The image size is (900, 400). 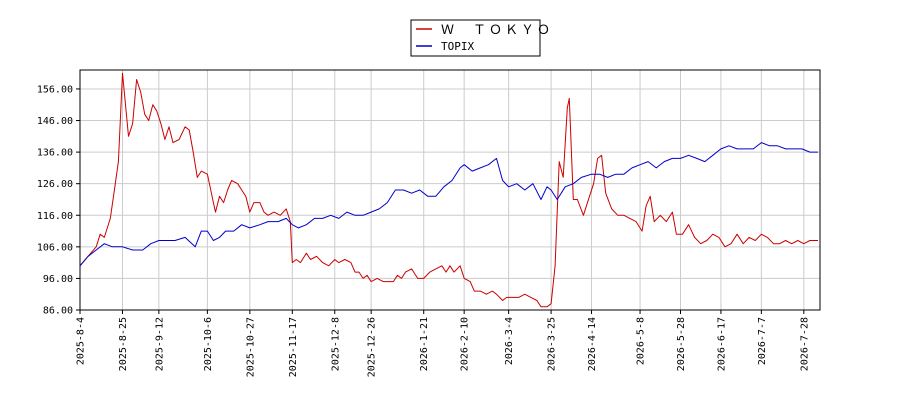 I want to click on y-tick-label: 96.00, so click(x=58, y=279).